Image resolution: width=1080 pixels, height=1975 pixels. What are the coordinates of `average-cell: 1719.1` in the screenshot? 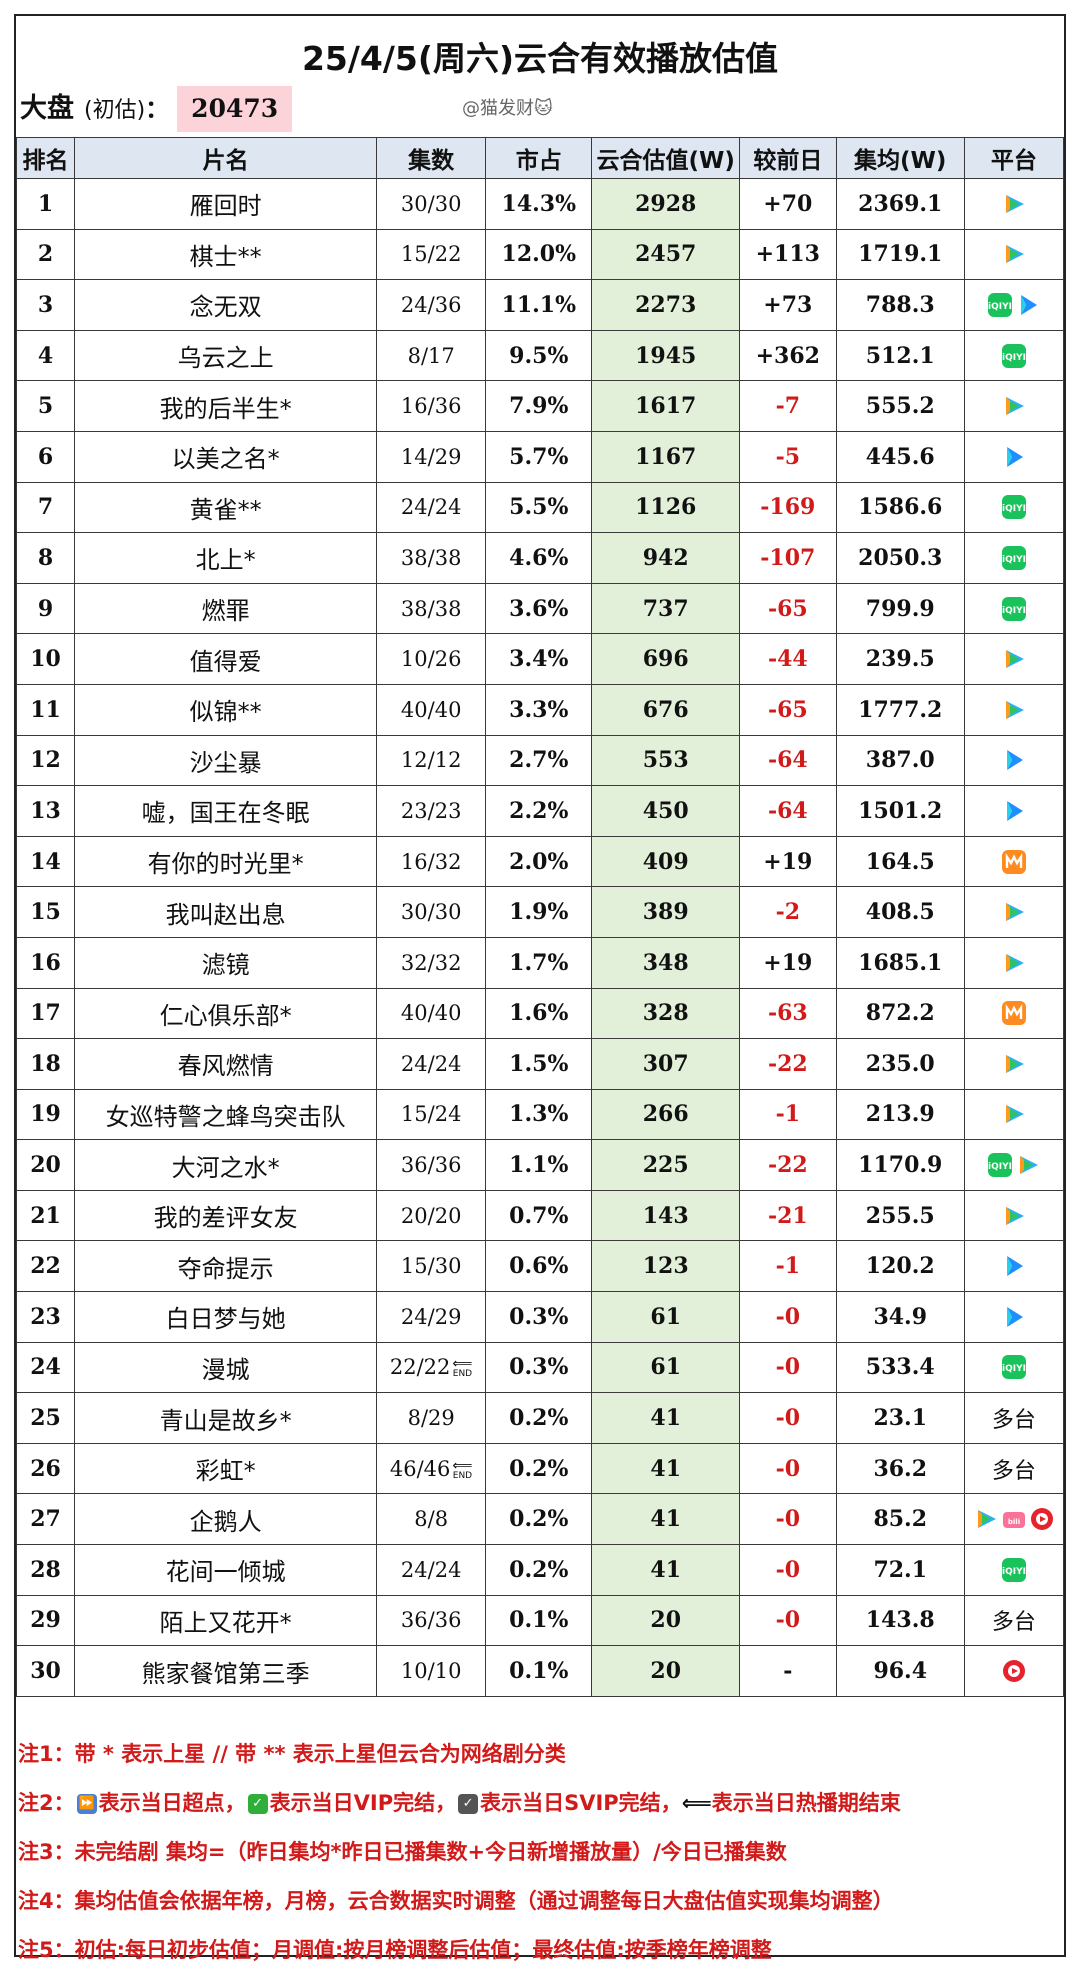 It's located at (900, 254).